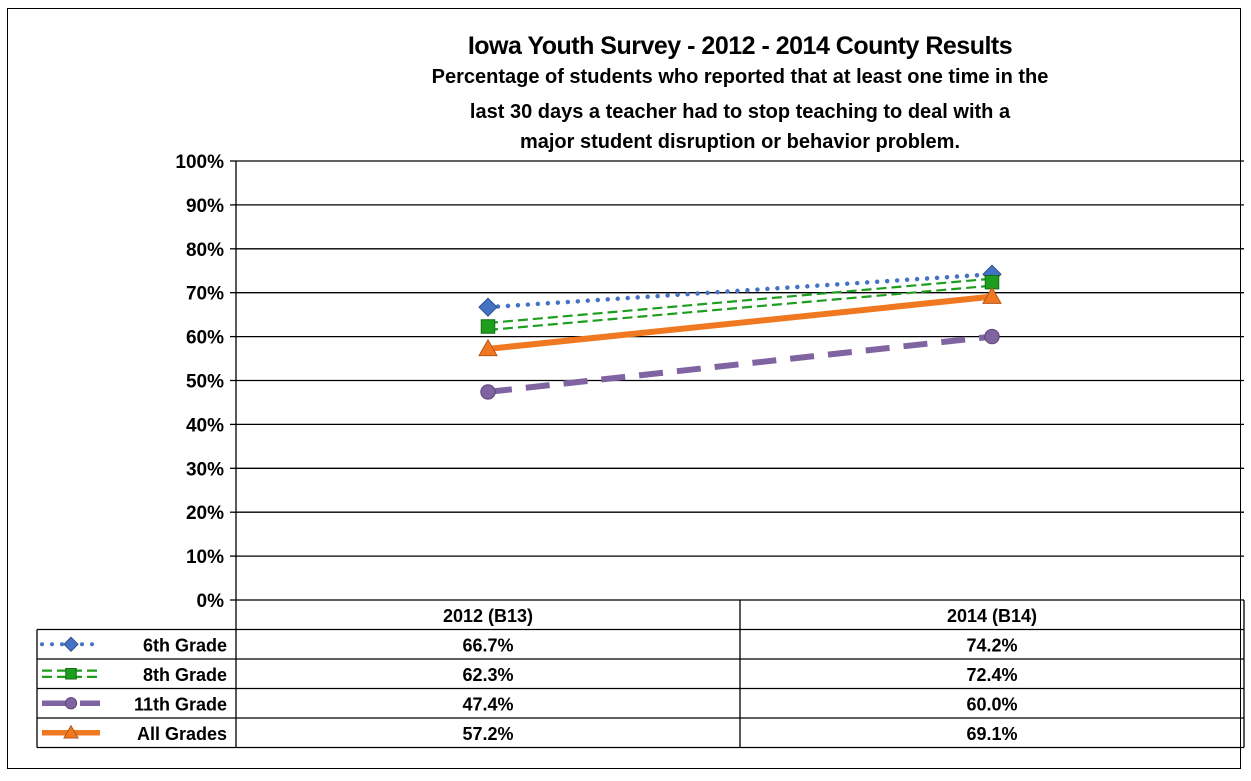 Image resolution: width=1251 pixels, height=781 pixels. What do you see at coordinates (740, 291) in the screenshot?
I see `series-line-6th-grade` at bounding box center [740, 291].